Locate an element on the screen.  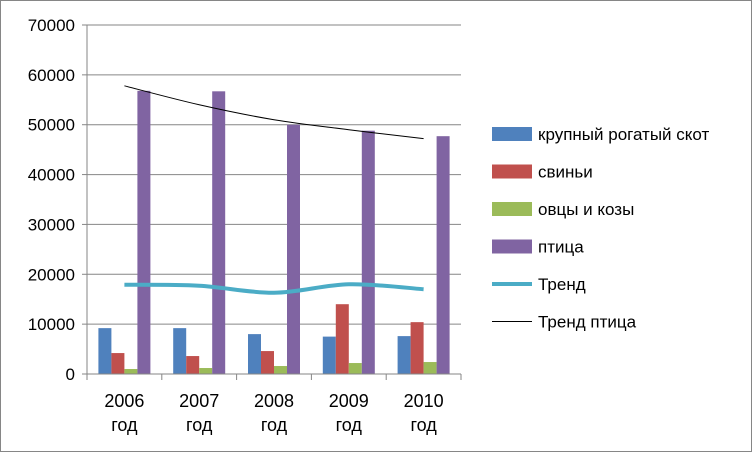
y-tick-label: 70000 is located at coordinates (51, 25).